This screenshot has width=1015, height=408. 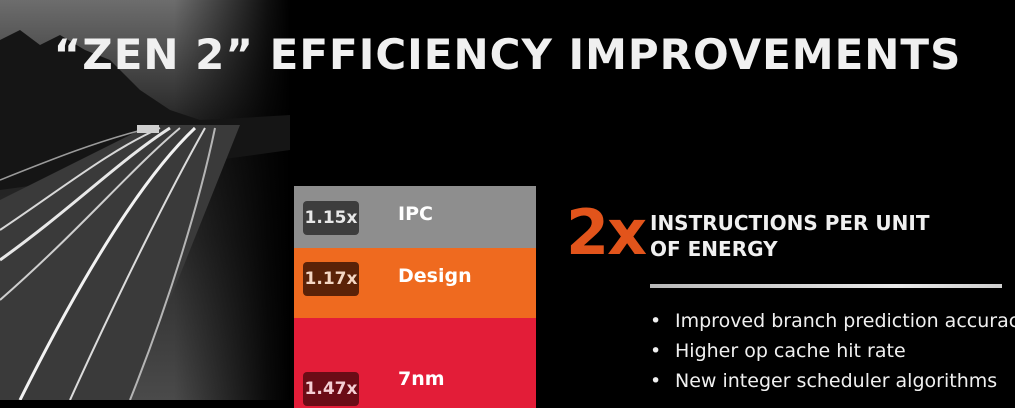 What do you see at coordinates (507, 54) in the screenshot?
I see `page-title: “ZEN 2” EFFICIENCY IMPROVEMENTS` at bounding box center [507, 54].